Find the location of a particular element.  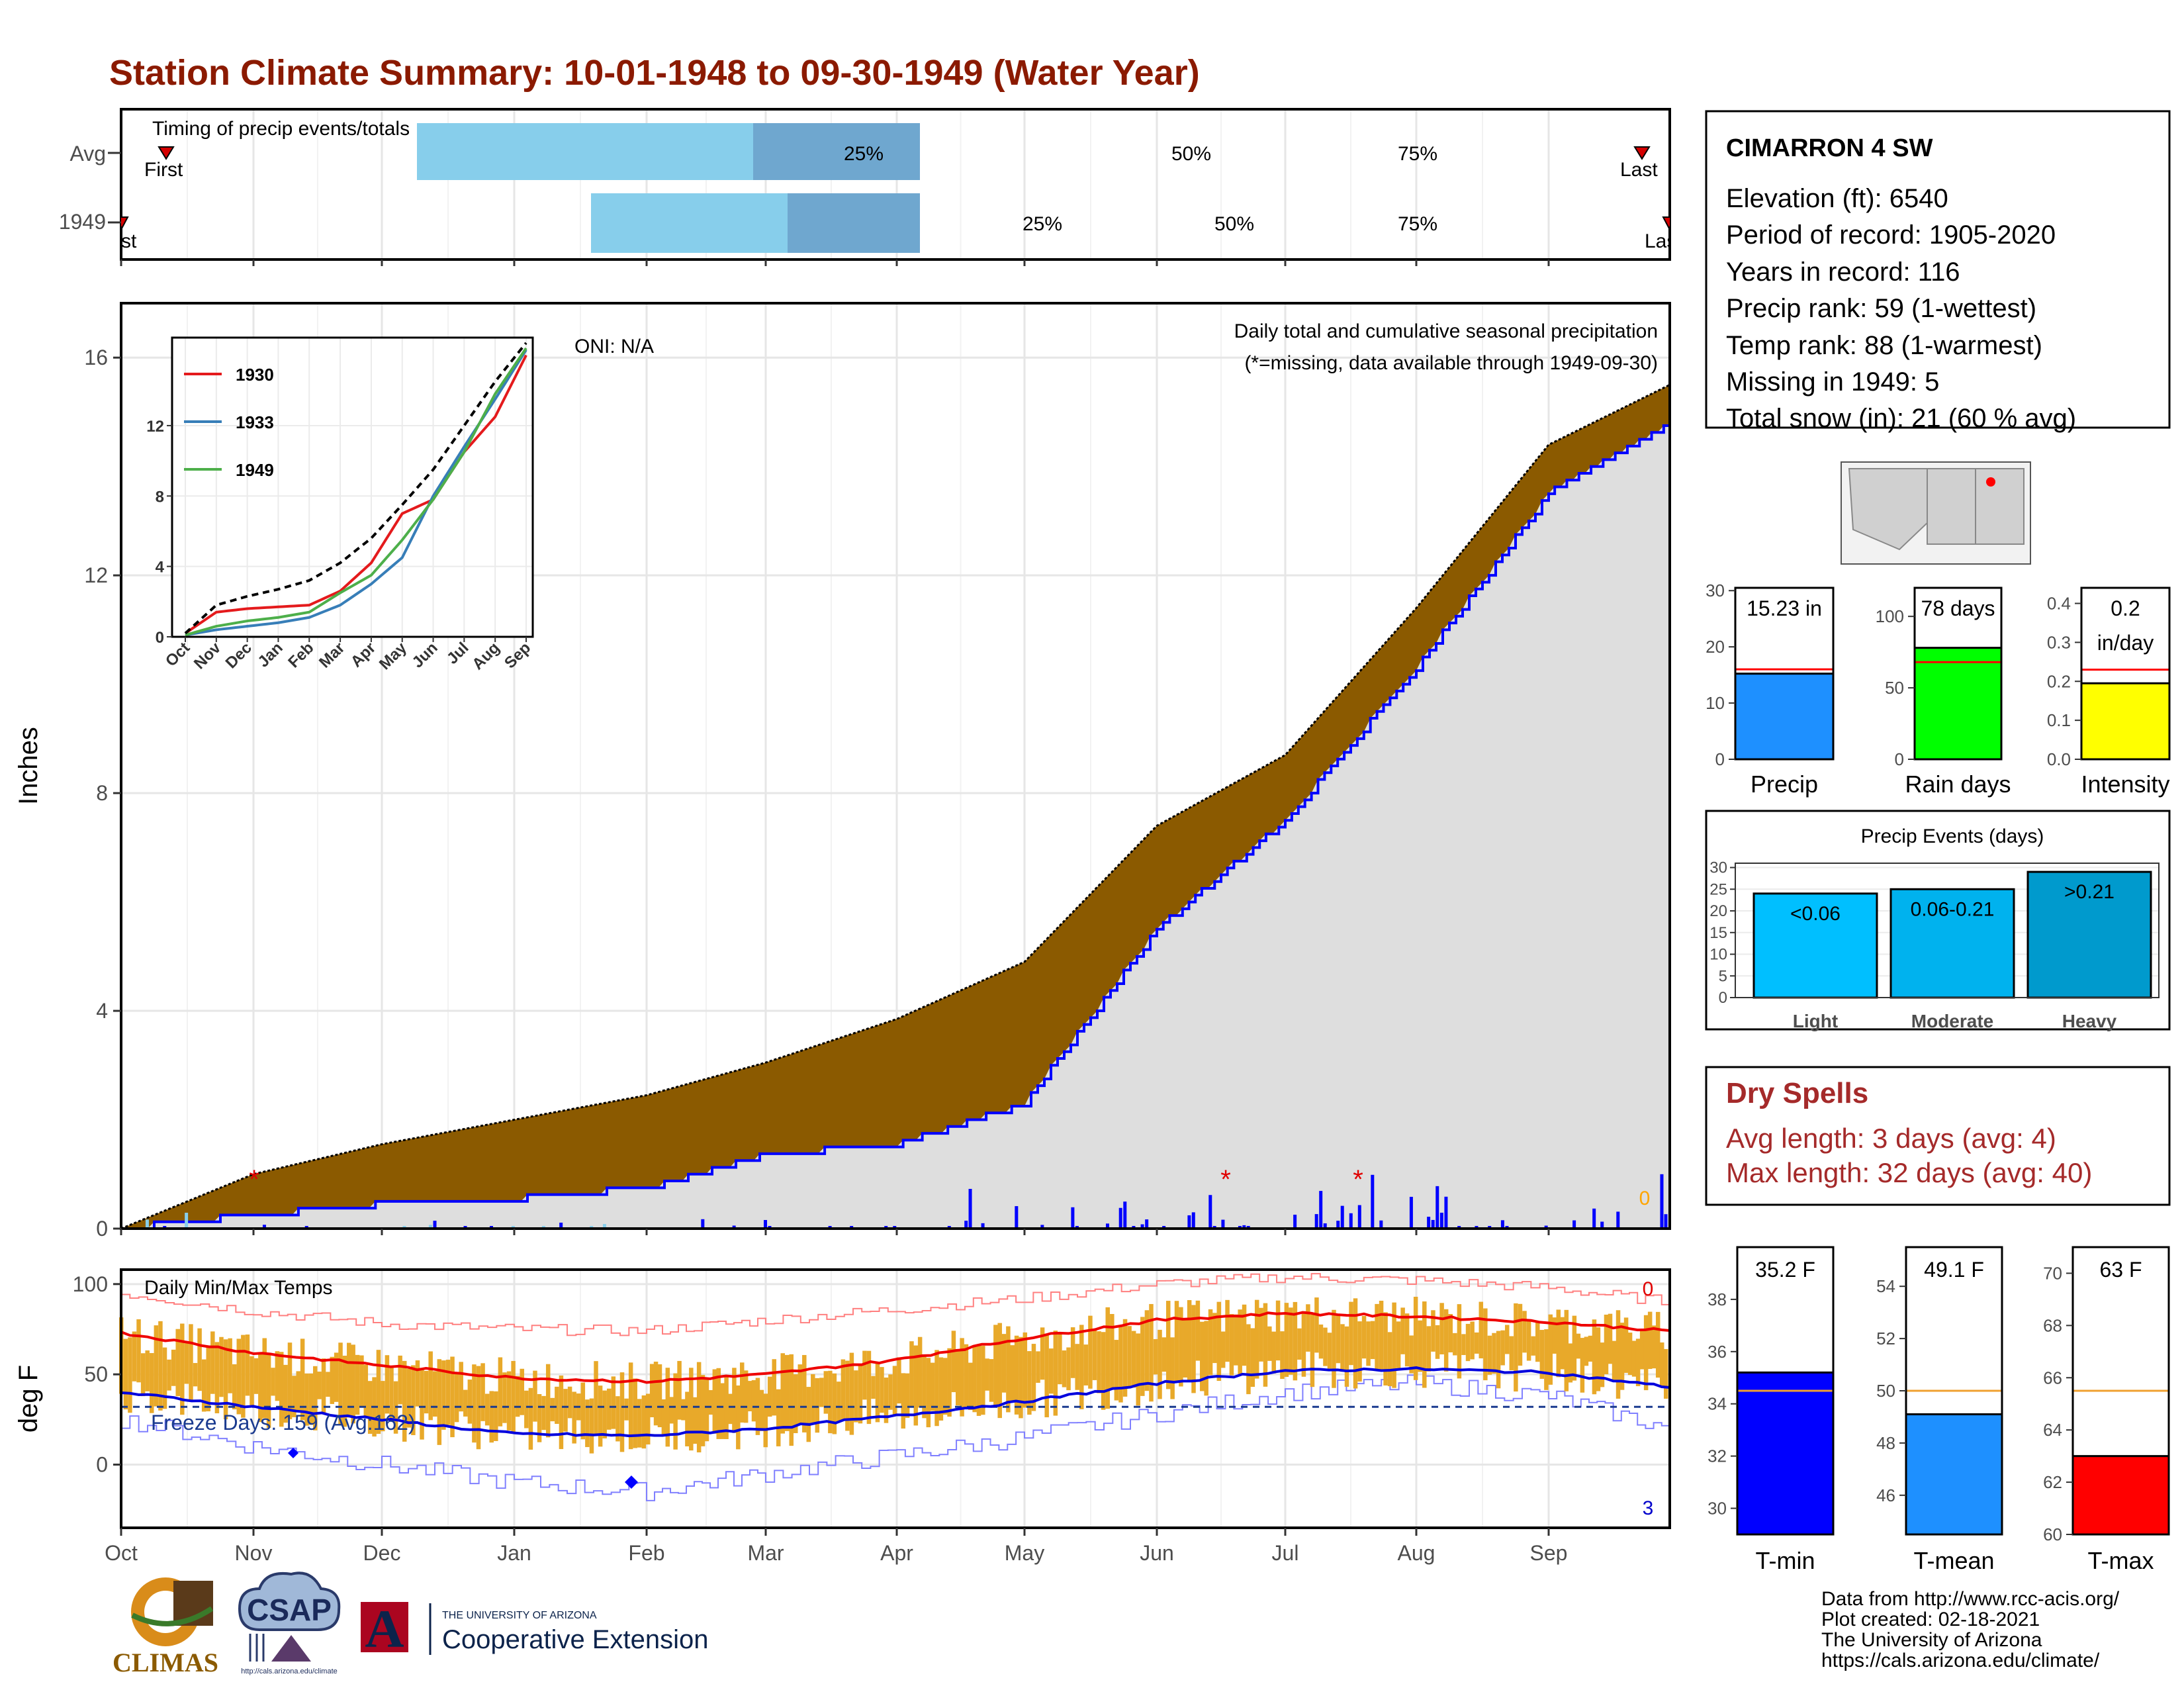

intensity-bar-chart: 0.0 0.1 0.2 0.3 0.4 0.2 in/day Intensity is located at coordinates (2109, 692).